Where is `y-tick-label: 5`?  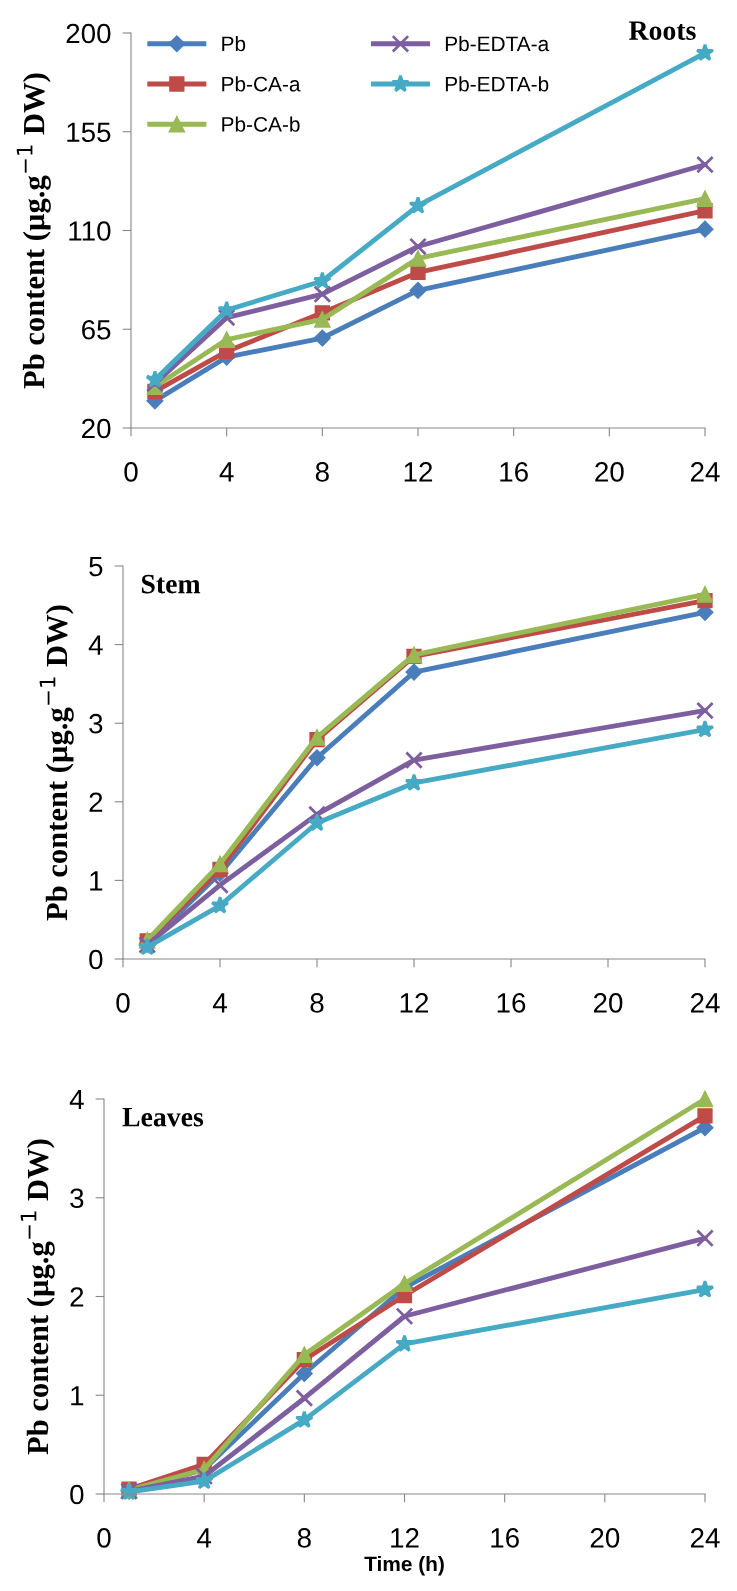
y-tick-label: 5 is located at coordinates (96, 566).